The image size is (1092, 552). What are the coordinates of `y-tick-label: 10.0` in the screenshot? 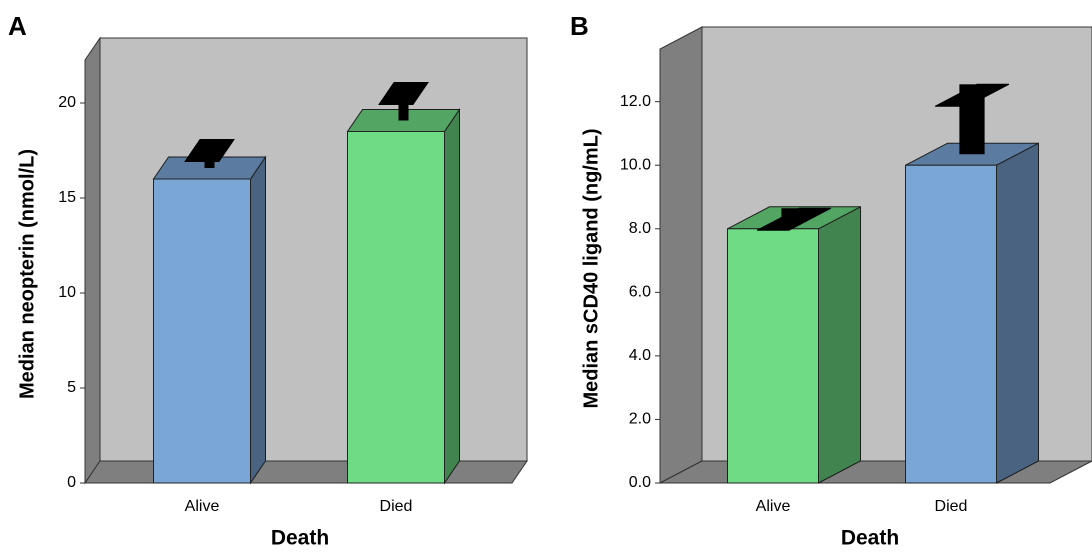 It's located at (635, 164).